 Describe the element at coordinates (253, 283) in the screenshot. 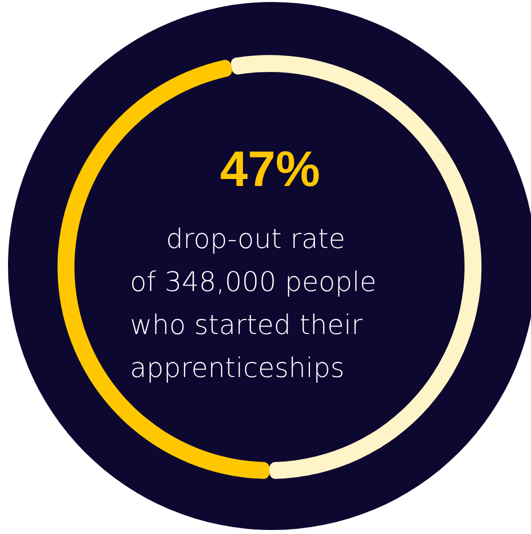

I see `text: of 348,000 people` at that location.